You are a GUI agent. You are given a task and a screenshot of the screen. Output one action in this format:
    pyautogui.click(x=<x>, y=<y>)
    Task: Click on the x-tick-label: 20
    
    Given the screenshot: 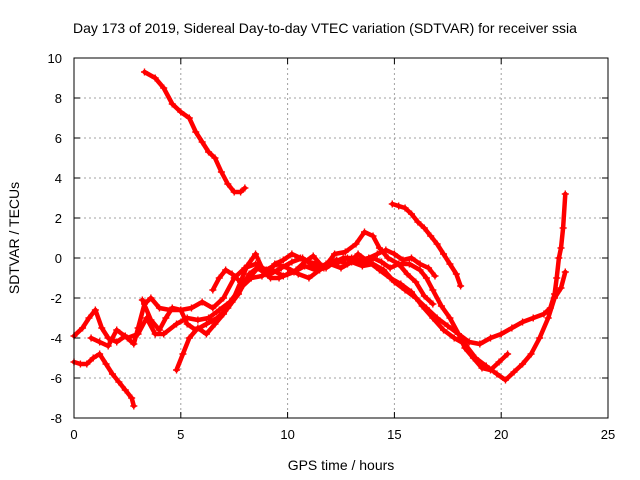 What is the action you would take?
    pyautogui.click(x=501, y=434)
    